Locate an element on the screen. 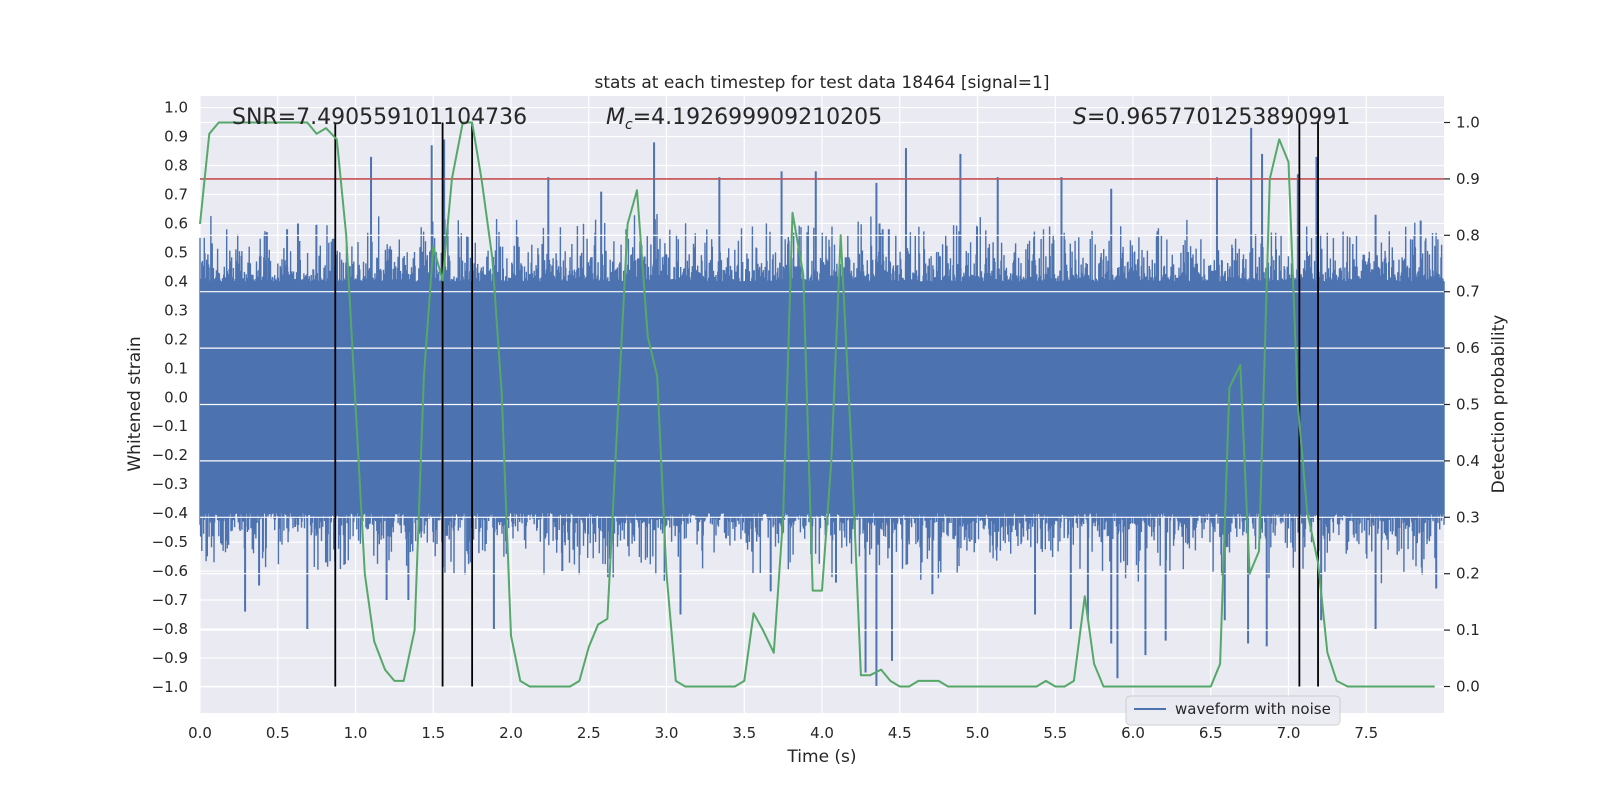  legend: waveform with noise is located at coordinates (1233, 710).